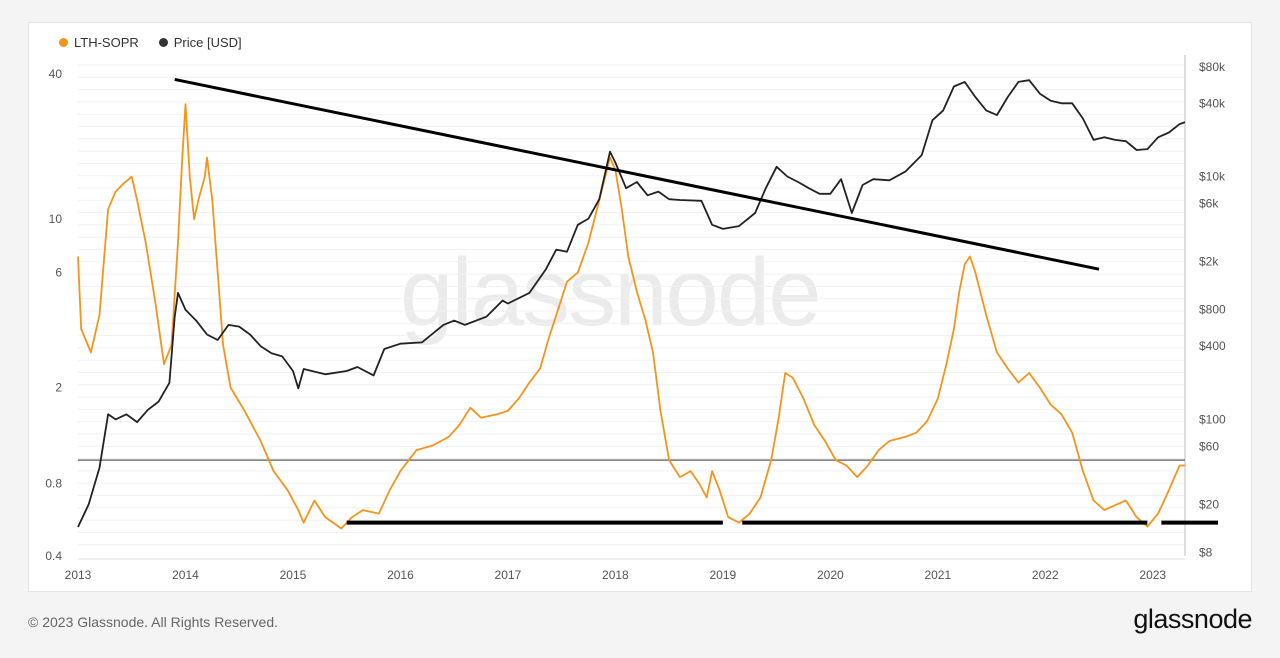 The width and height of the screenshot is (1280, 658). I want to click on x-axis-tick-label: 2014, so click(185, 575).